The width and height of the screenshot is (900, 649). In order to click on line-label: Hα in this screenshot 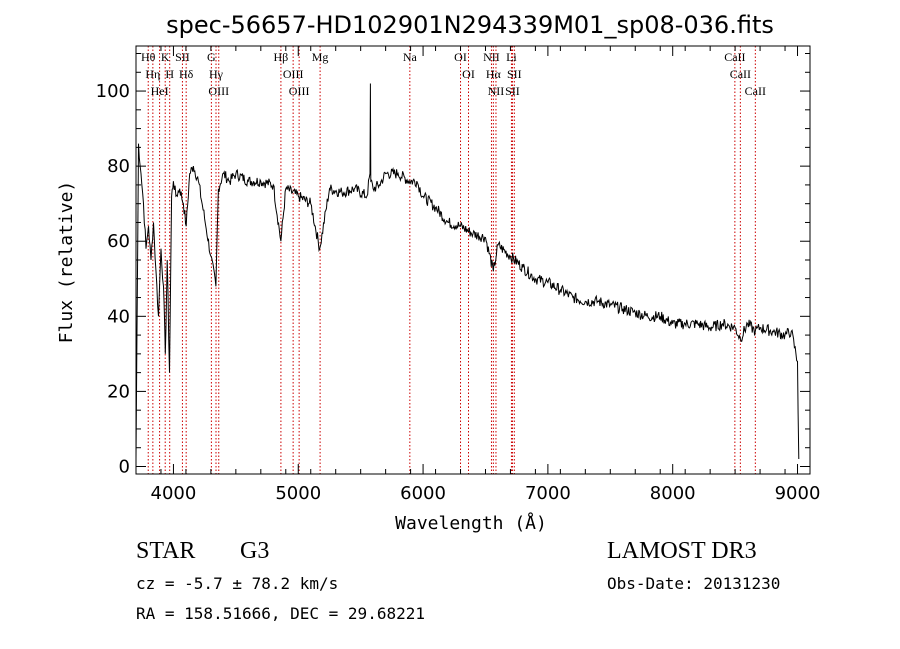, I will do `click(494, 74)`.